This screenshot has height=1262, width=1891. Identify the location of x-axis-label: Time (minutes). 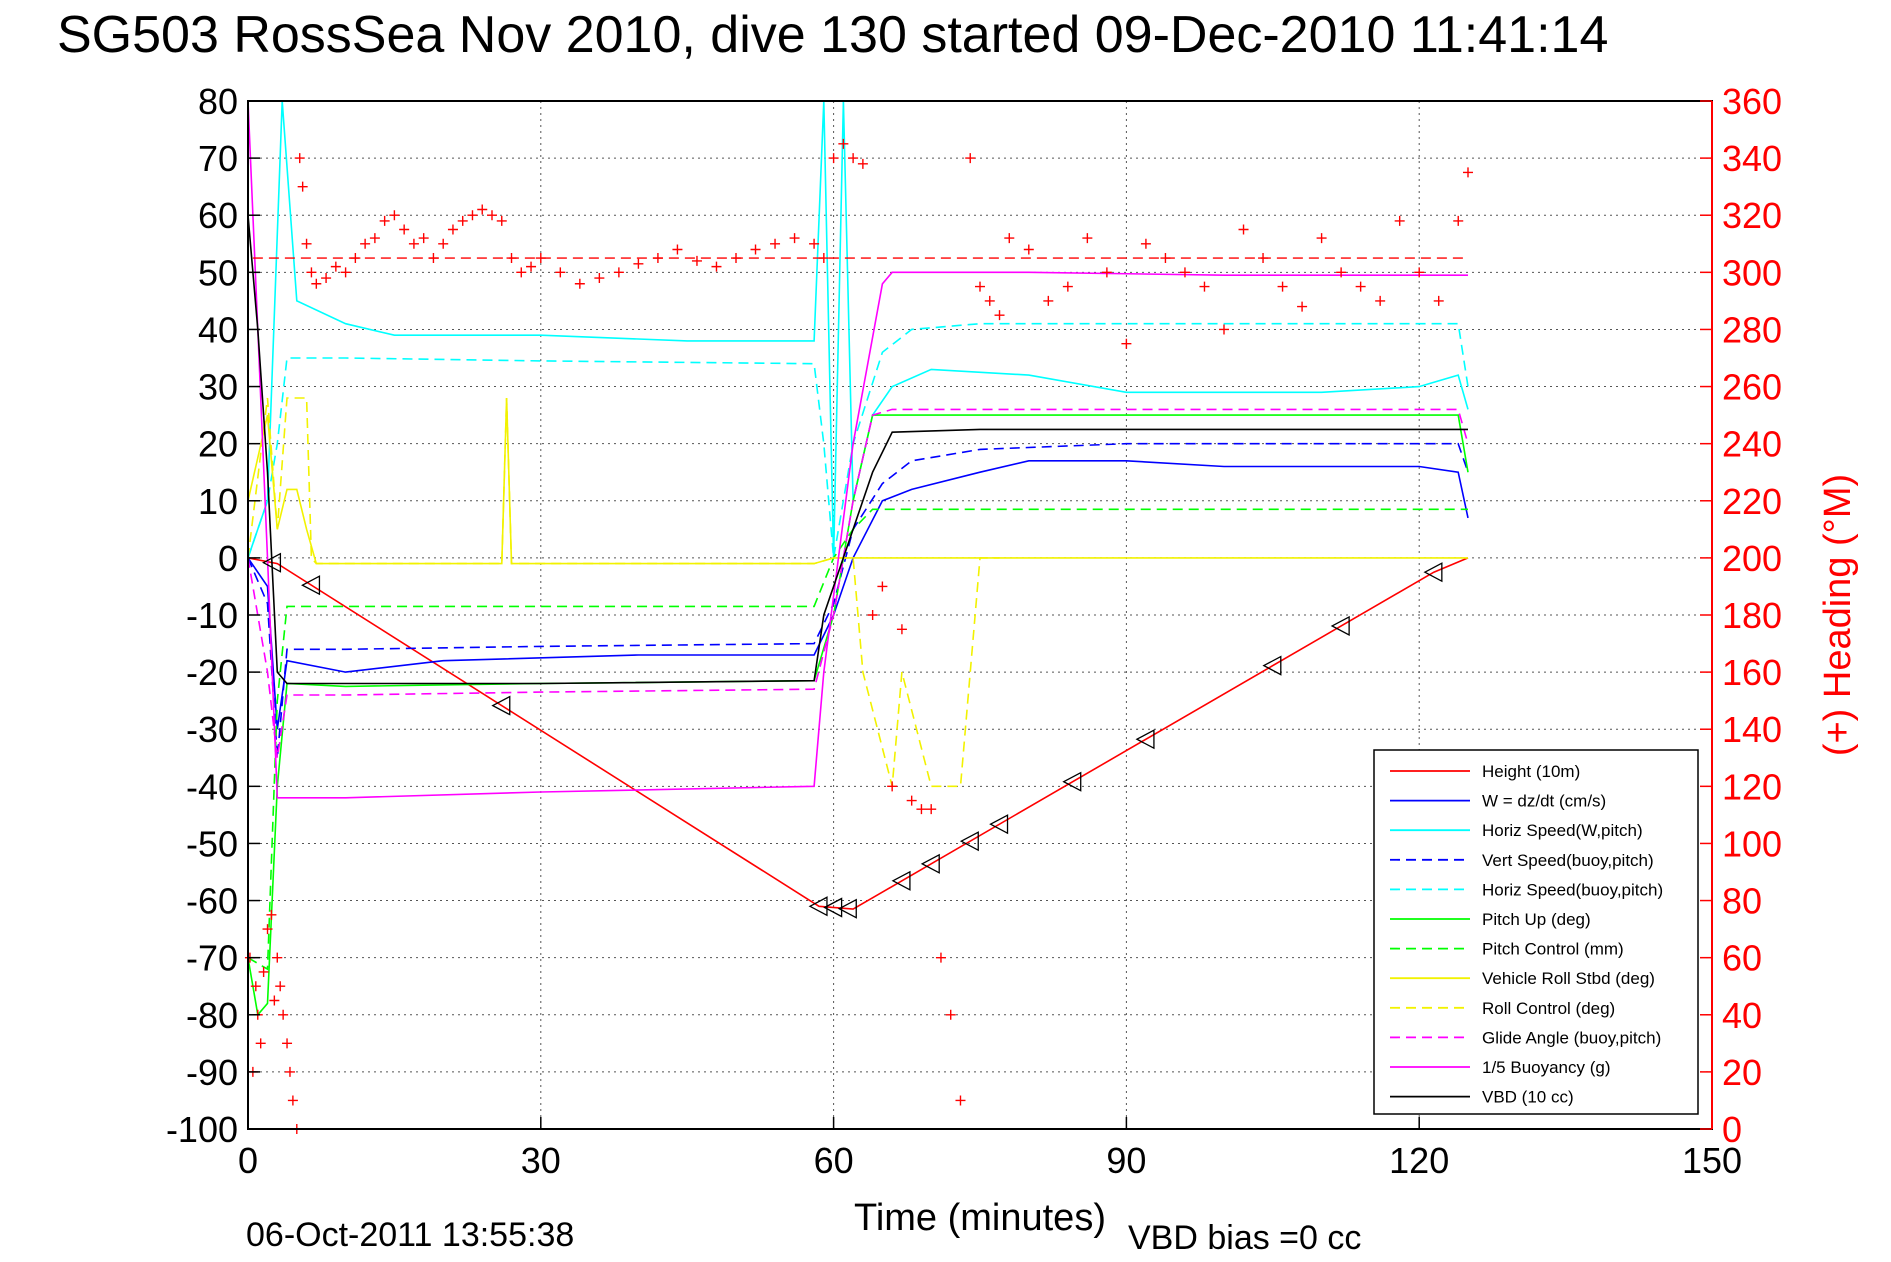
(980, 1218).